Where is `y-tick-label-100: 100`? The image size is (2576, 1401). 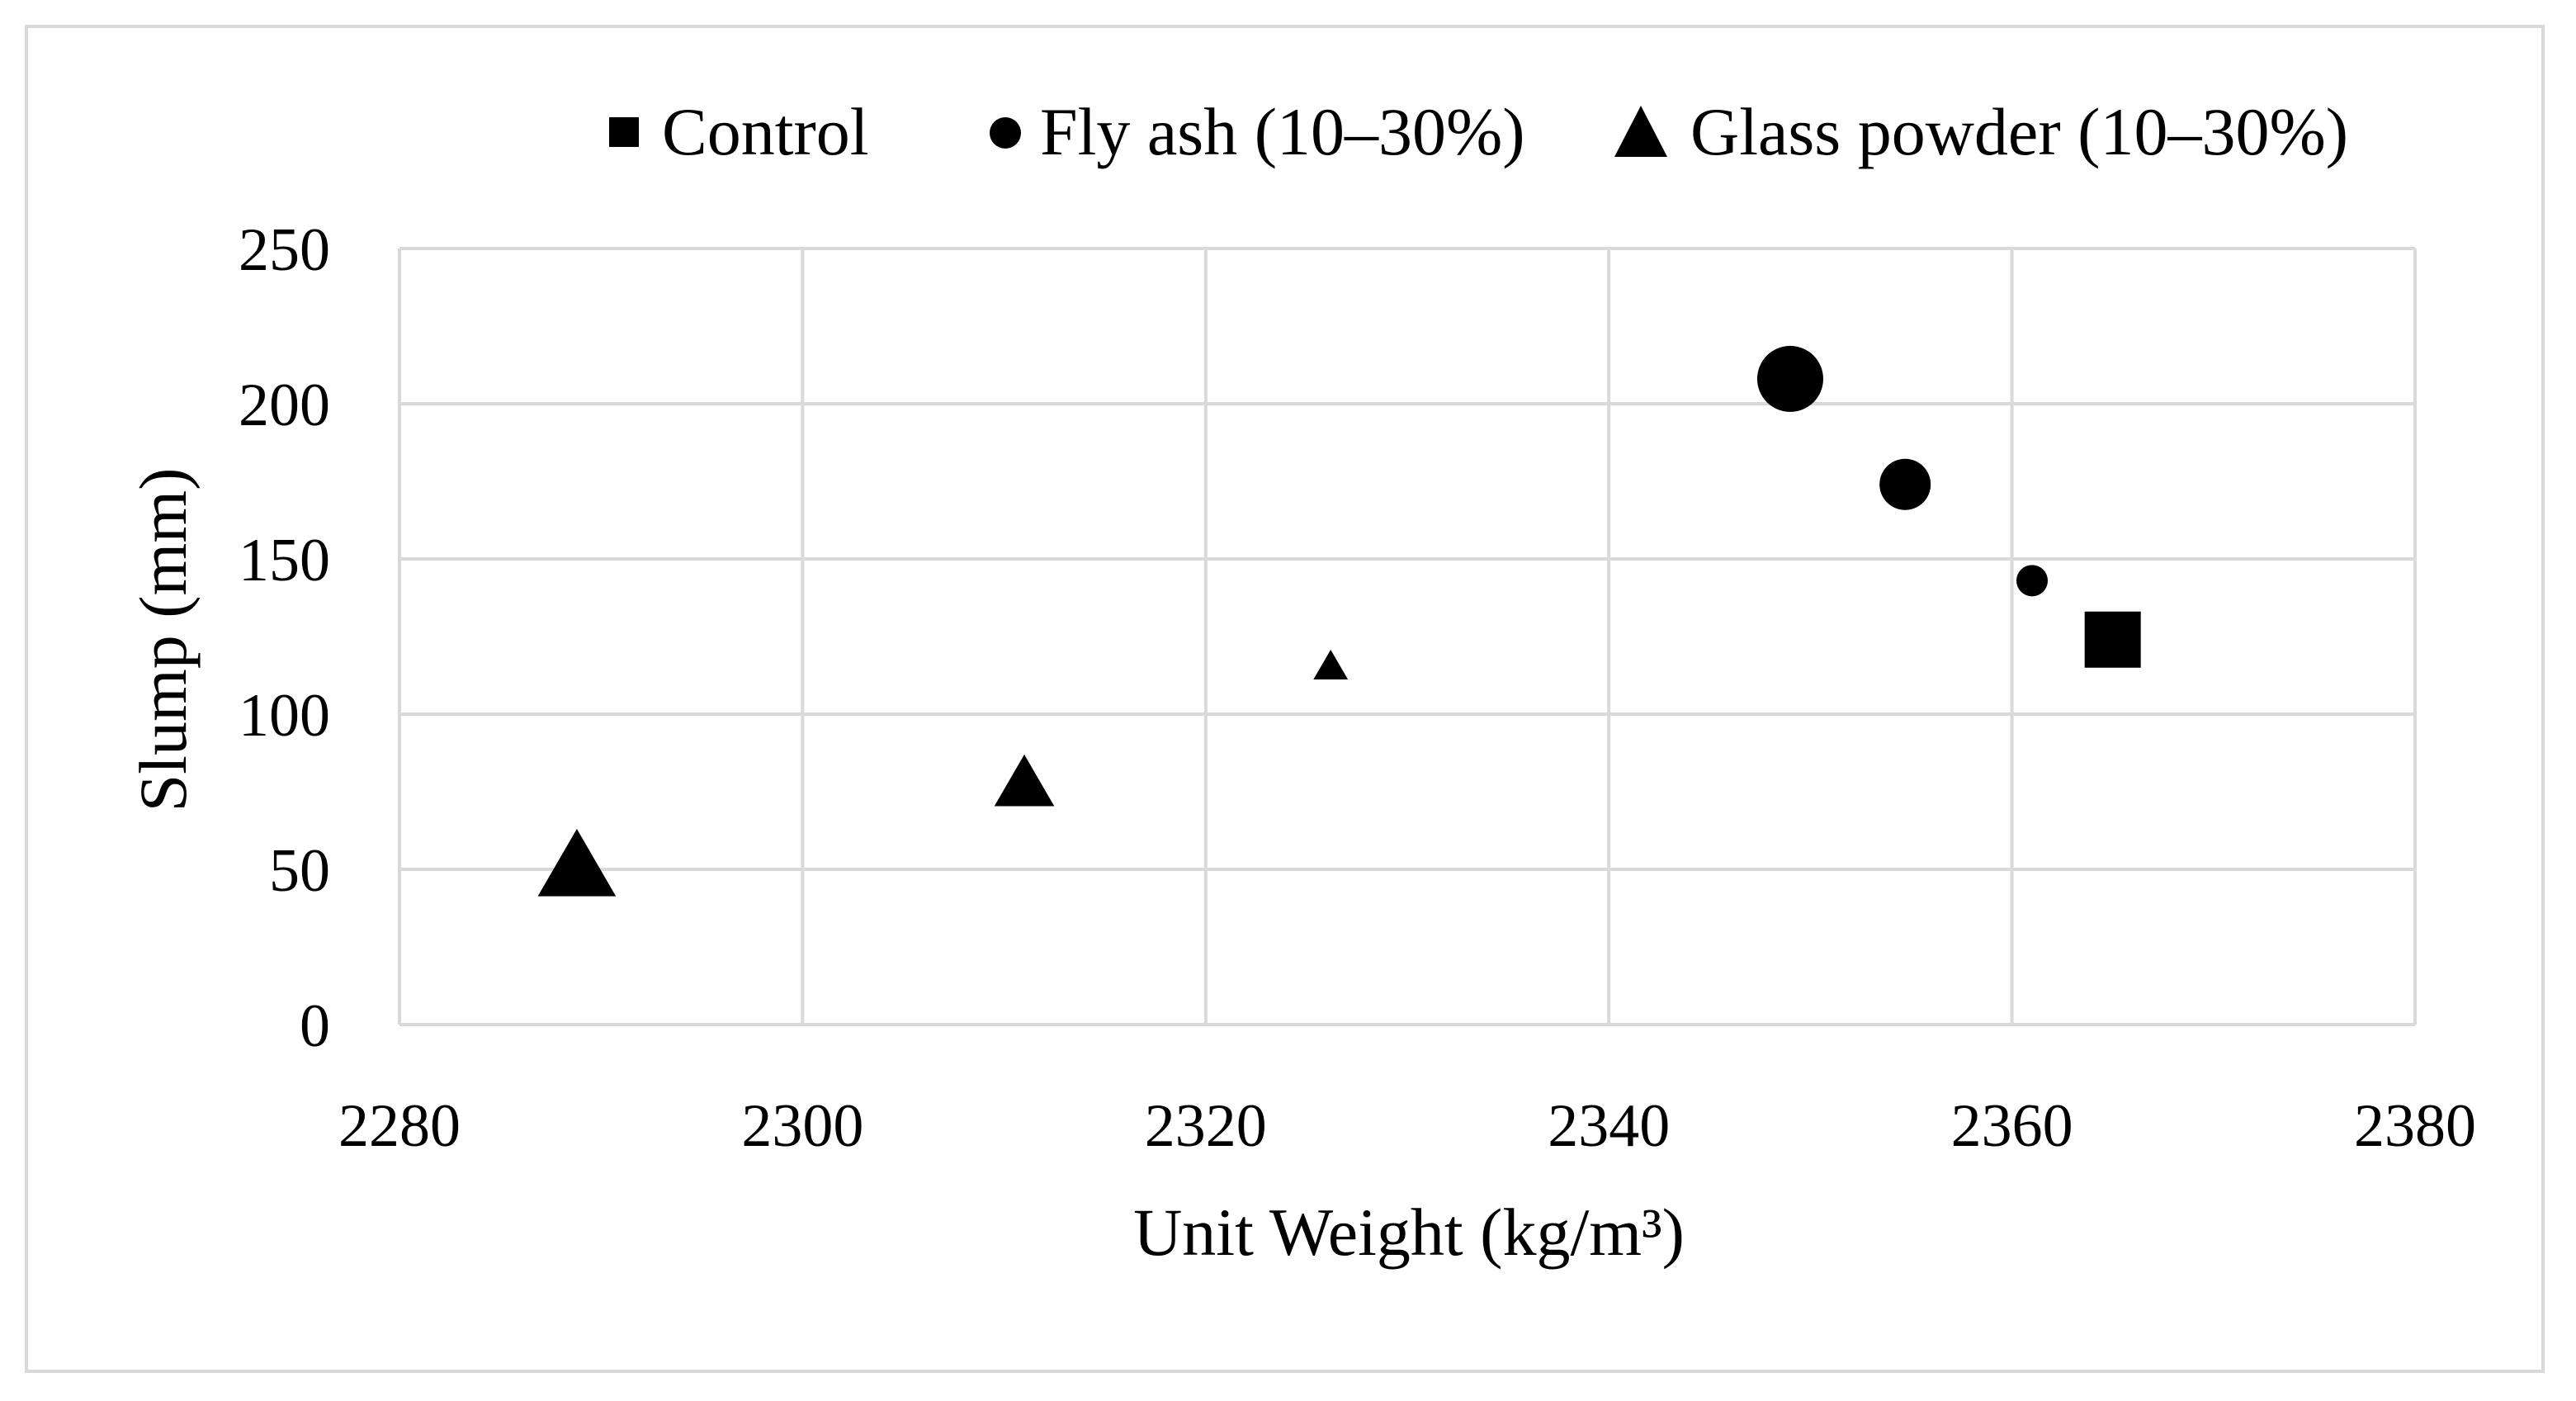 y-tick-label-100: 100 is located at coordinates (284, 716).